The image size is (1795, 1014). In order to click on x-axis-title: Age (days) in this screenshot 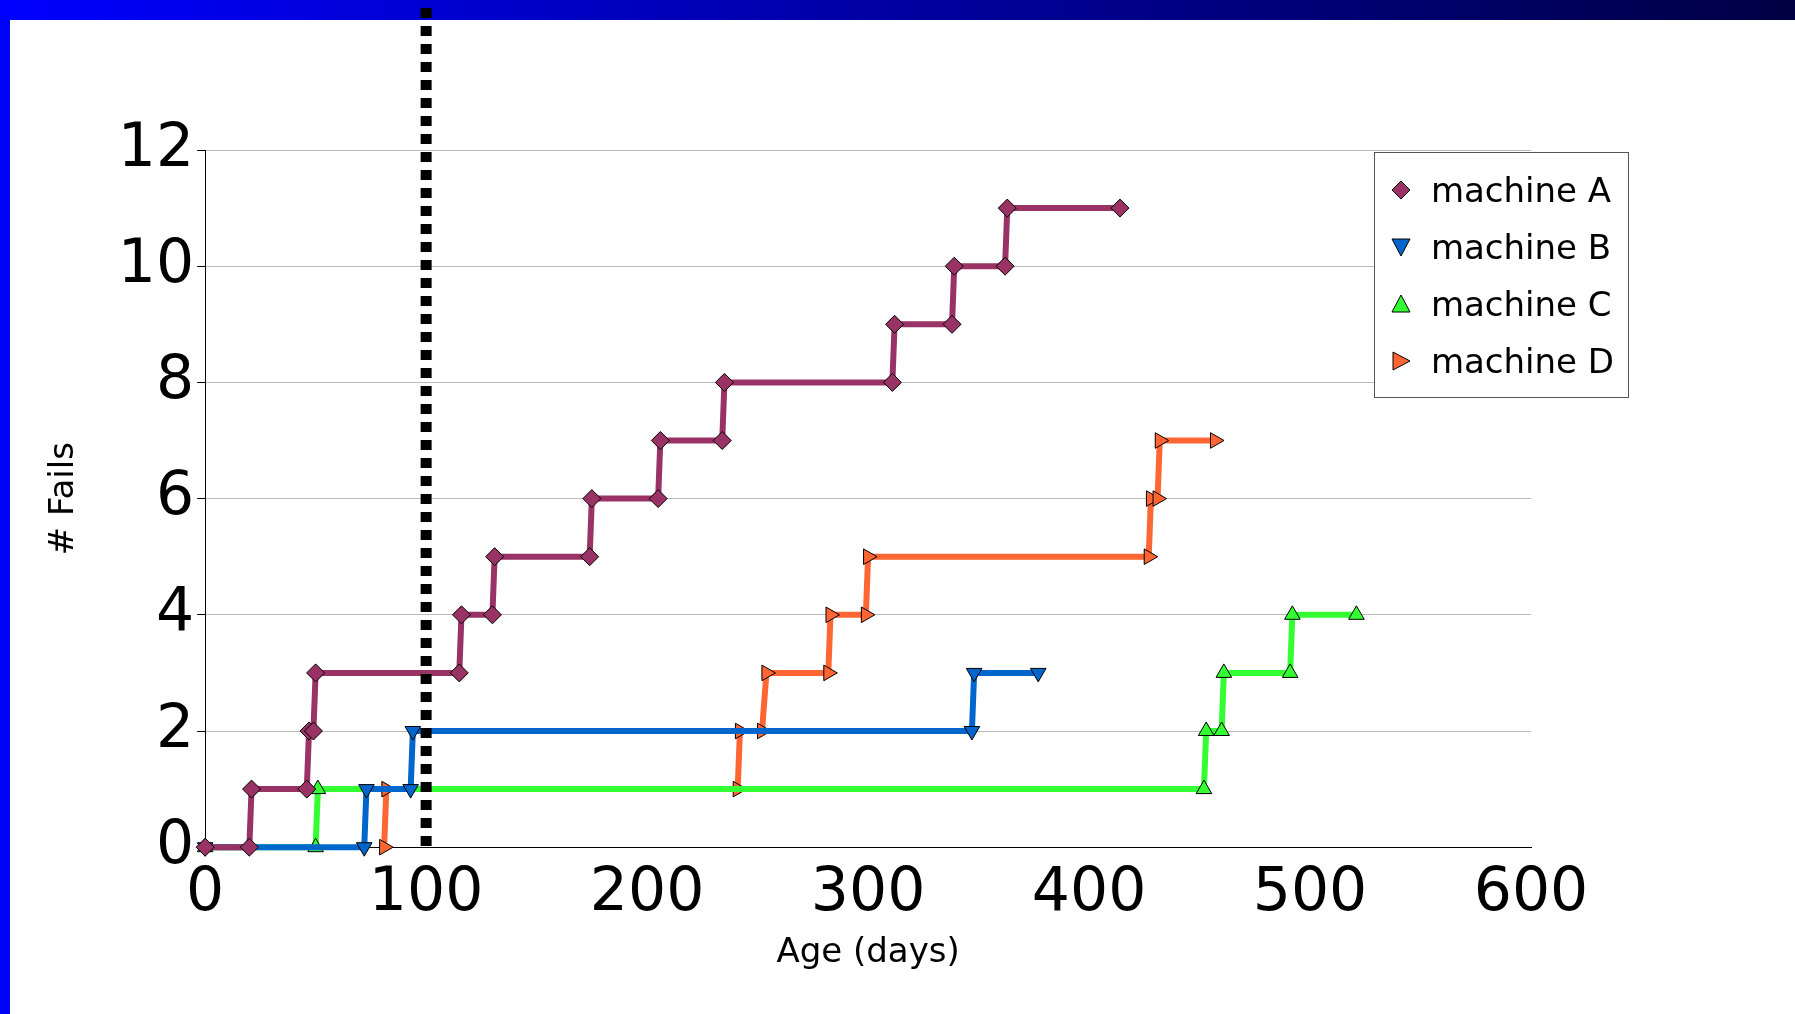, I will do `click(868, 950)`.